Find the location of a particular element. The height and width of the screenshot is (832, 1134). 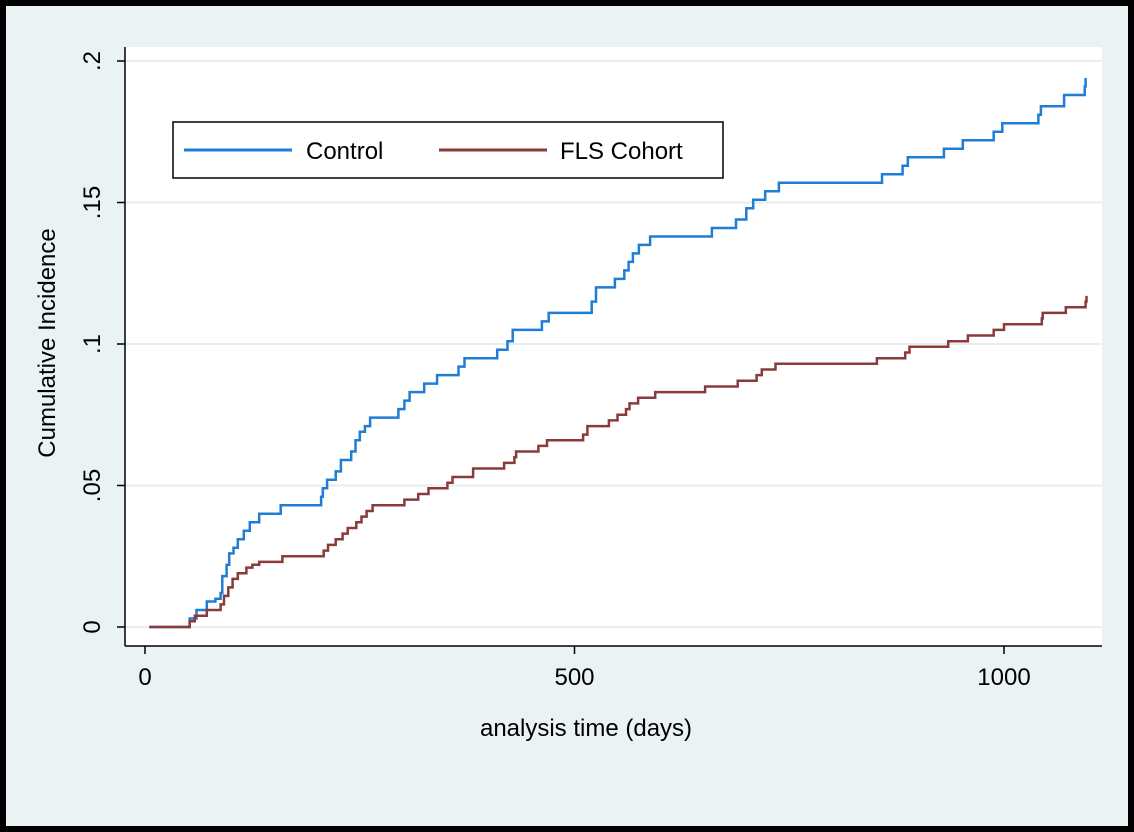

legend-label-fls-cohort: FLS Cohort is located at coordinates (621, 151).